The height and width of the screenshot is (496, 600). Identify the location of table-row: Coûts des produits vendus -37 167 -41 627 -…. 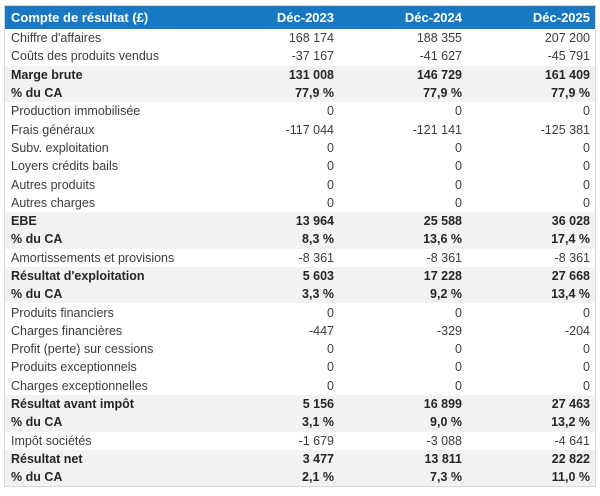
(300, 56).